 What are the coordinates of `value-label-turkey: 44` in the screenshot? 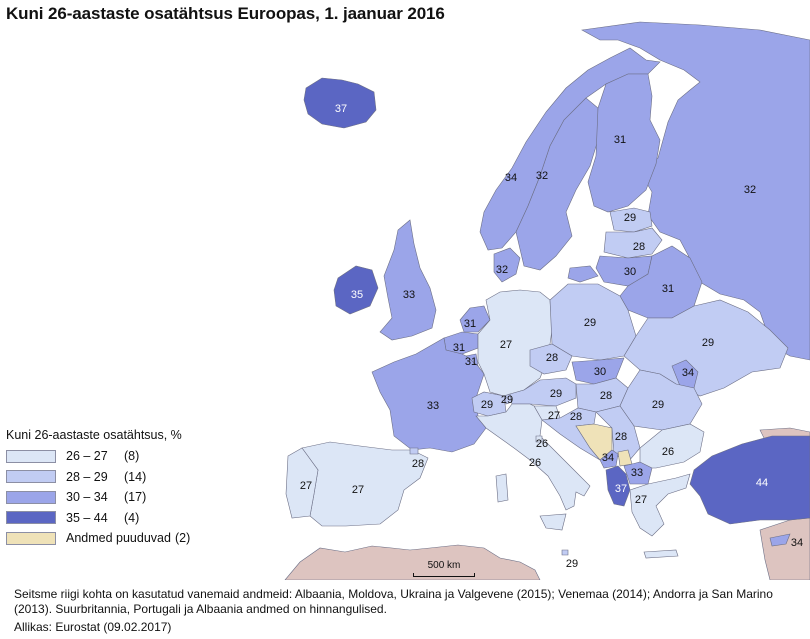 It's located at (762, 483).